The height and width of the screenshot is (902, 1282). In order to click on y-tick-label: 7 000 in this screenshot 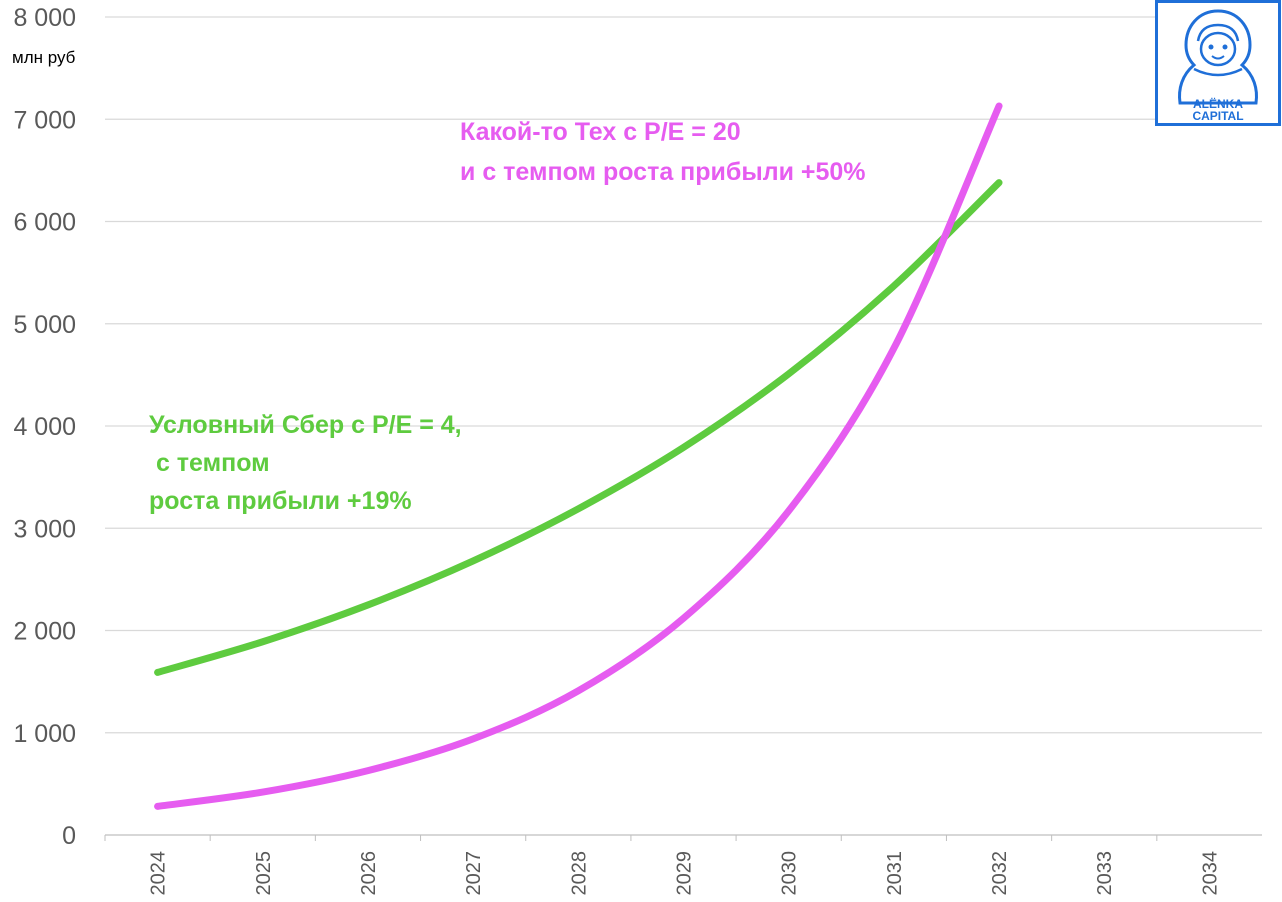, I will do `click(44, 120)`.